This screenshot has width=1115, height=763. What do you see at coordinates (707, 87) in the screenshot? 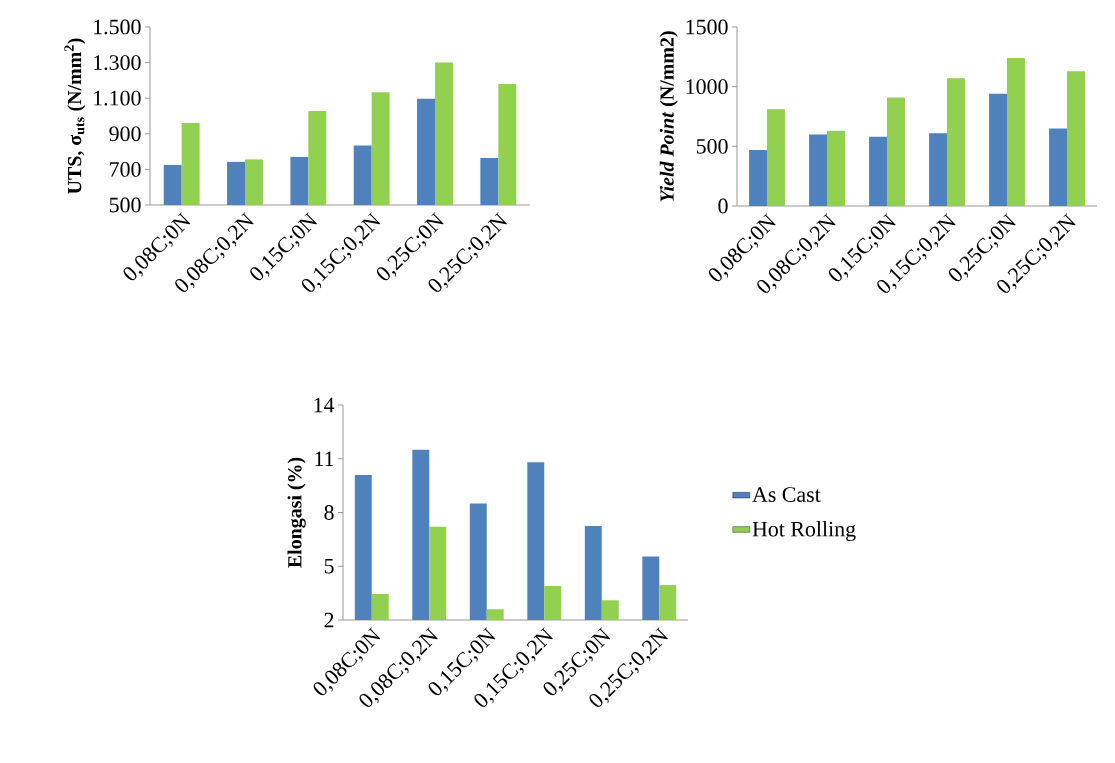
I see `y-tick-label: 1000` at bounding box center [707, 87].